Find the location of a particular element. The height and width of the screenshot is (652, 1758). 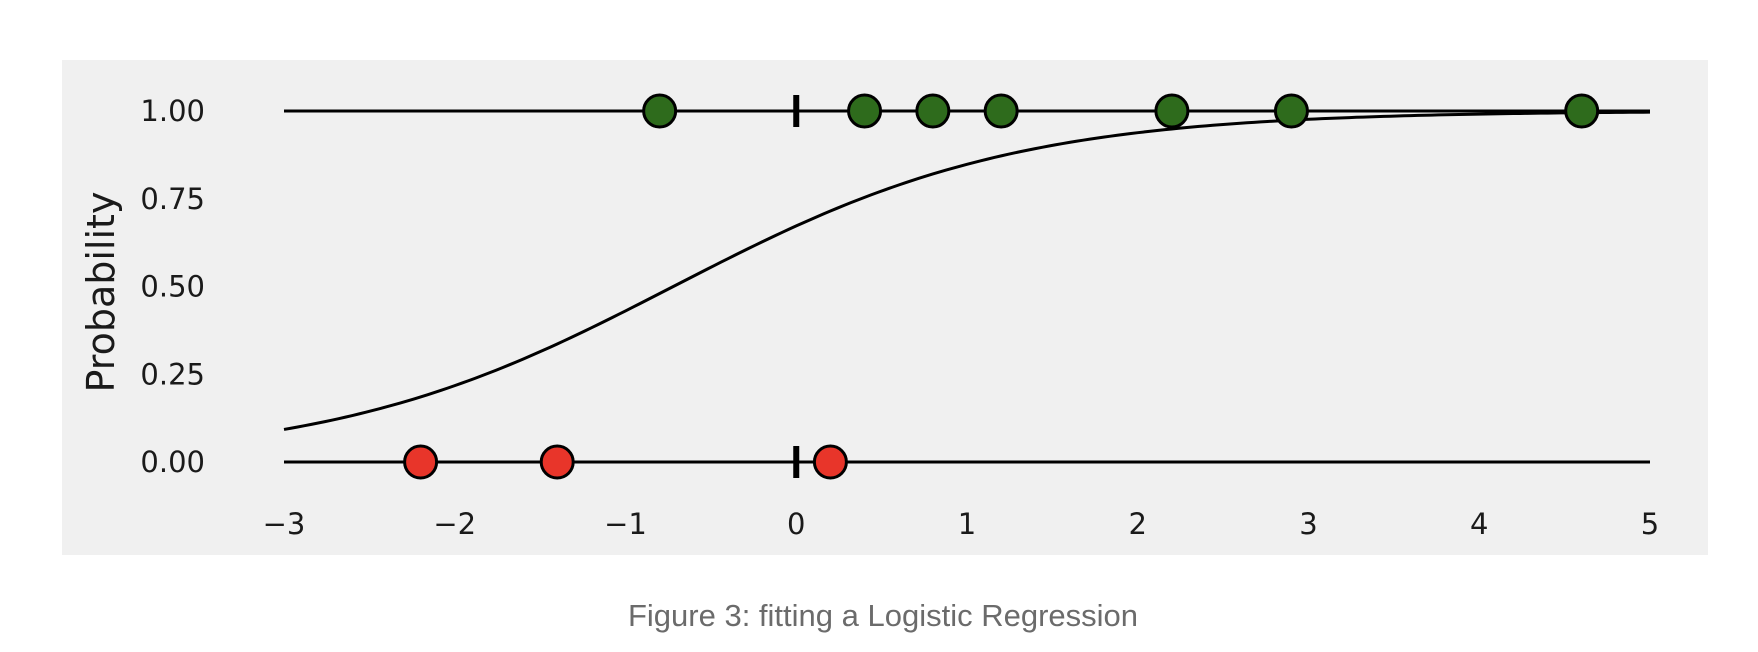

x-tick-label: 1 is located at coordinates (967, 524).